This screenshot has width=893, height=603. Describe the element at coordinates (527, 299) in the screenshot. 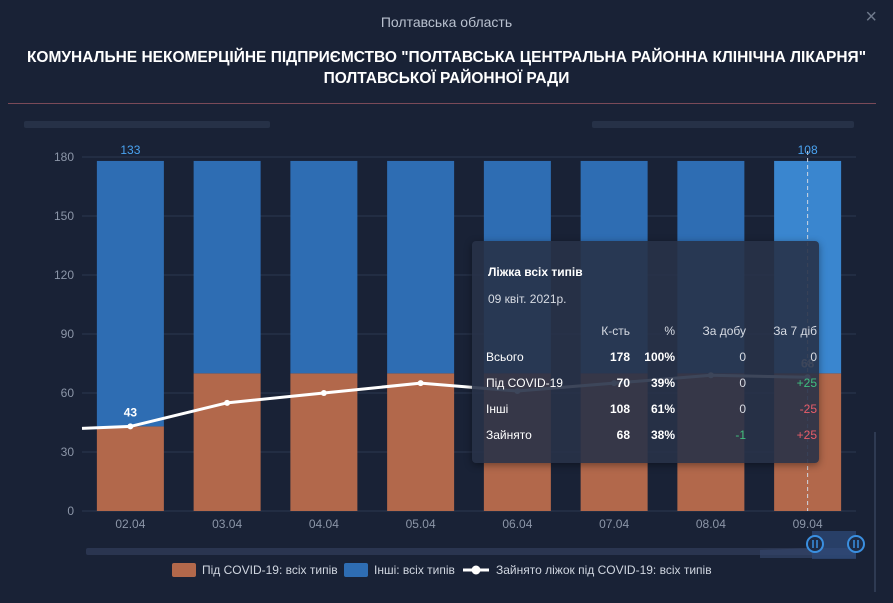

I see `tooltip-date: 09 квіт. 2021р.` at that location.